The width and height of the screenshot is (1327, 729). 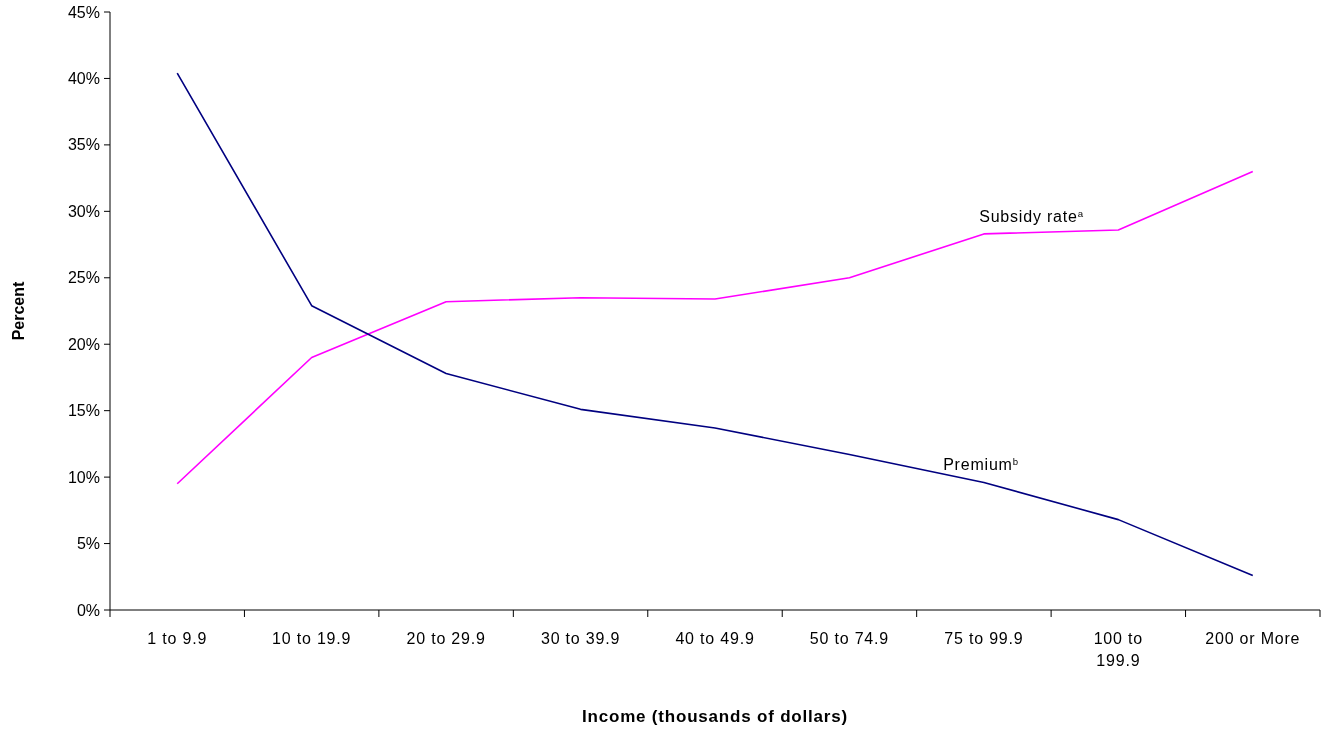 I want to click on x-tick-label: 40 to 49.9, so click(x=715, y=638).